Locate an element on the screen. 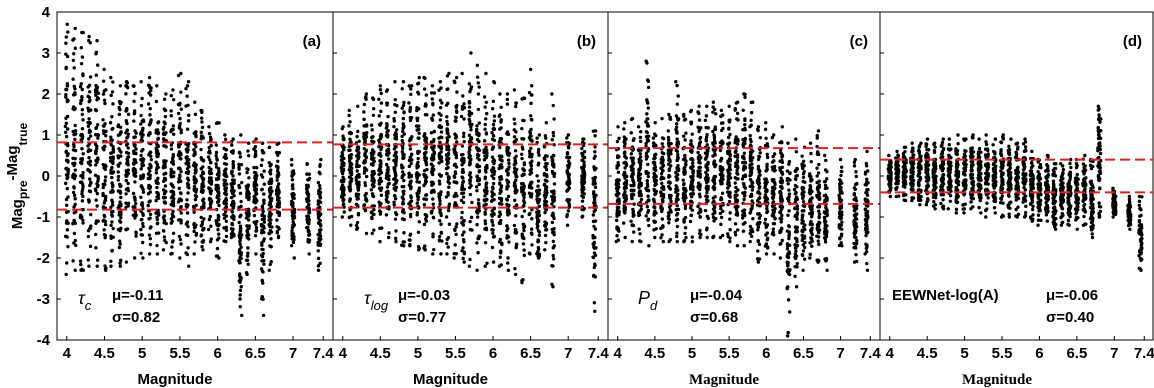 This screenshot has width=1154, height=388. y-tick-label: 2 is located at coordinates (46, 94).